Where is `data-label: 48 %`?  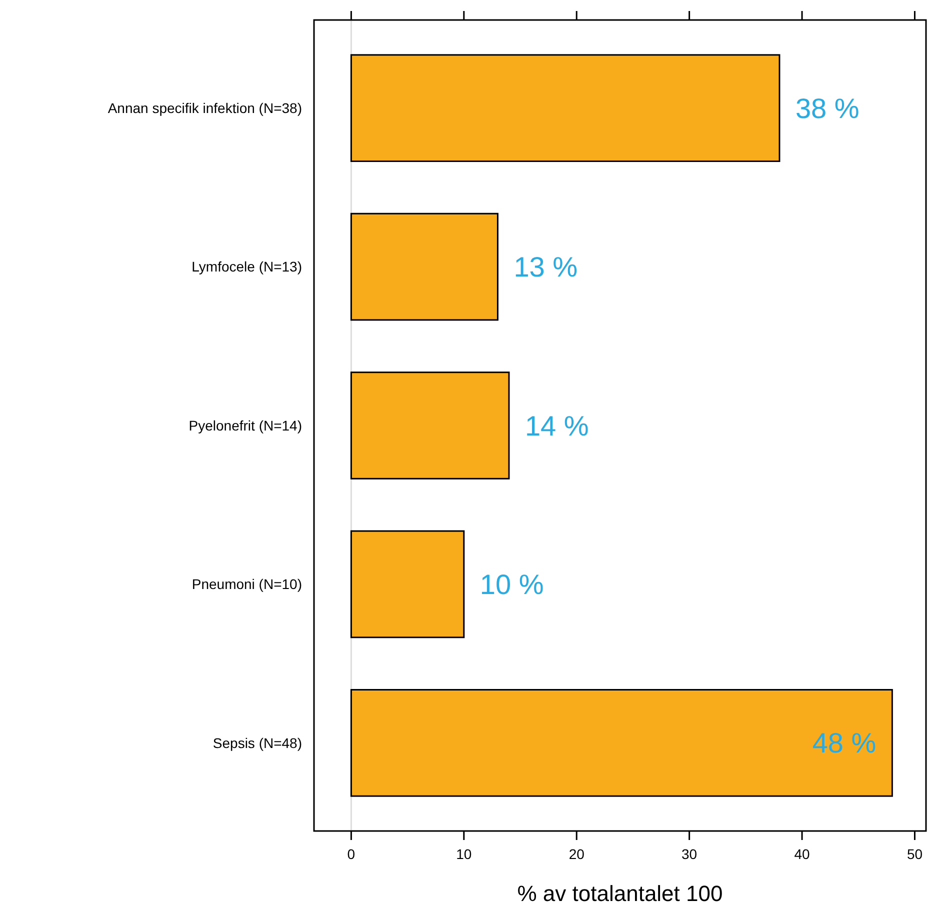 data-label: 48 % is located at coordinates (844, 743).